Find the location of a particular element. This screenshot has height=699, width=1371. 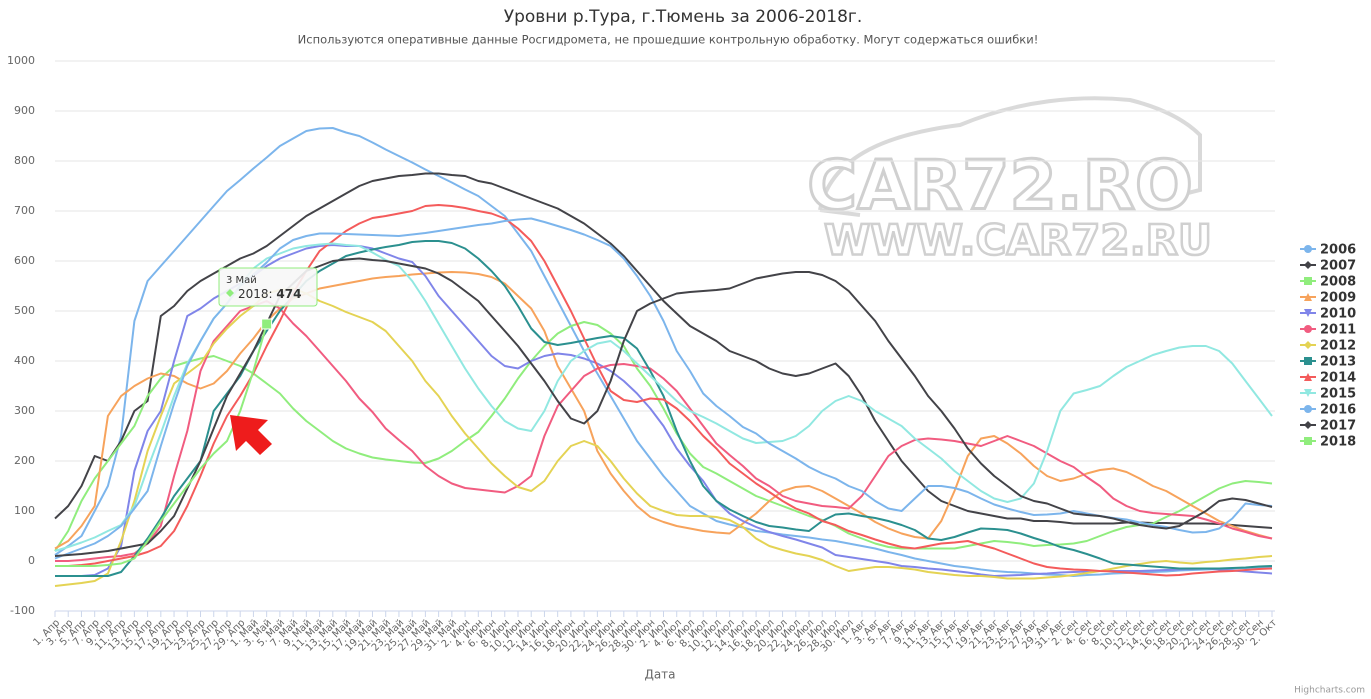

tooltip-symbol is located at coordinates (230, 293).